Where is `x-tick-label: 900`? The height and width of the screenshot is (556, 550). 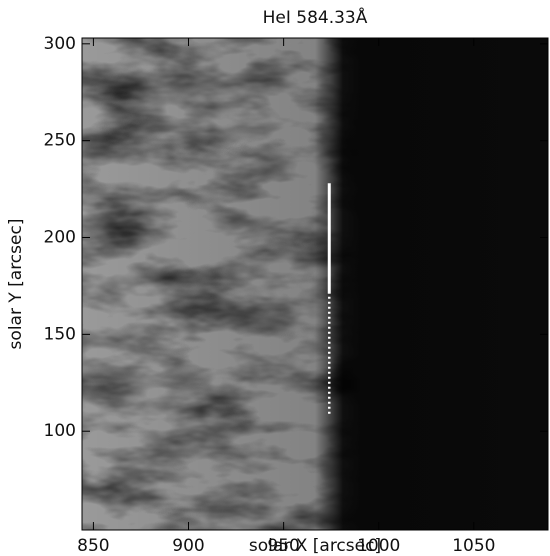
x-tick-label: 900 is located at coordinates (188, 546).